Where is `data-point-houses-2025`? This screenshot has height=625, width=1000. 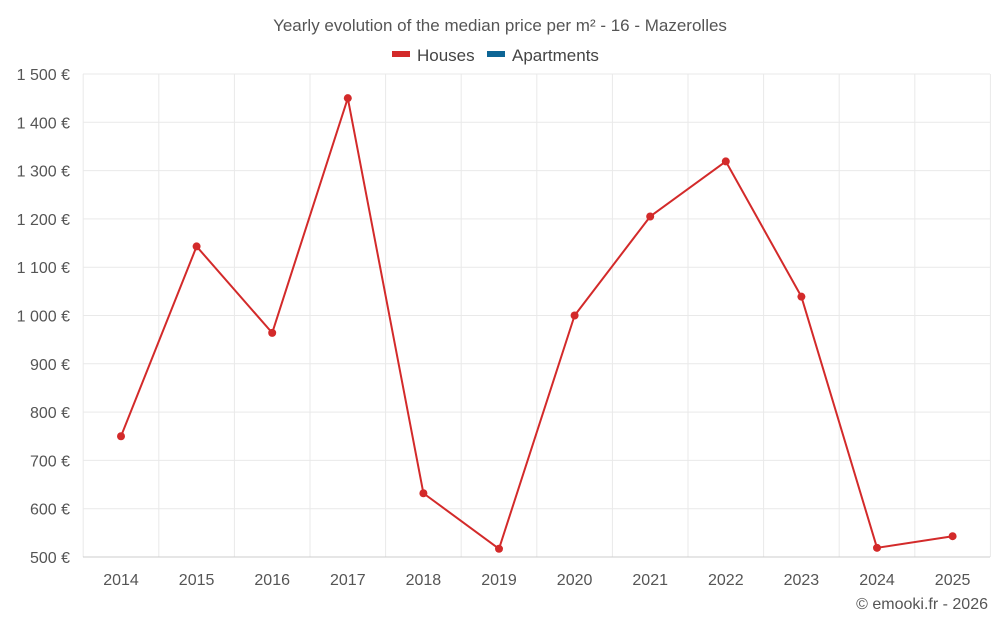 data-point-houses-2025 is located at coordinates (952, 536).